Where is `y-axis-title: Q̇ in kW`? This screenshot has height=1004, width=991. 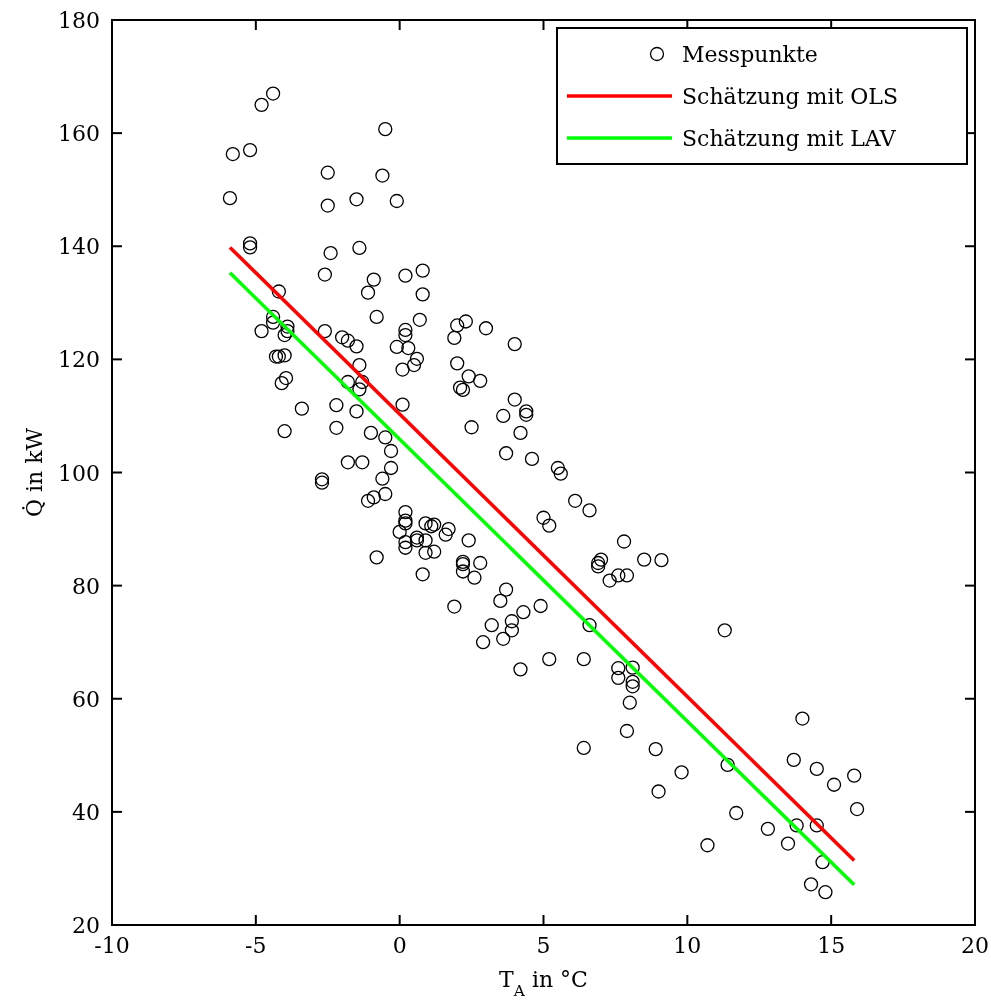
y-axis-title: Q̇ in kW is located at coordinates (34, 472).